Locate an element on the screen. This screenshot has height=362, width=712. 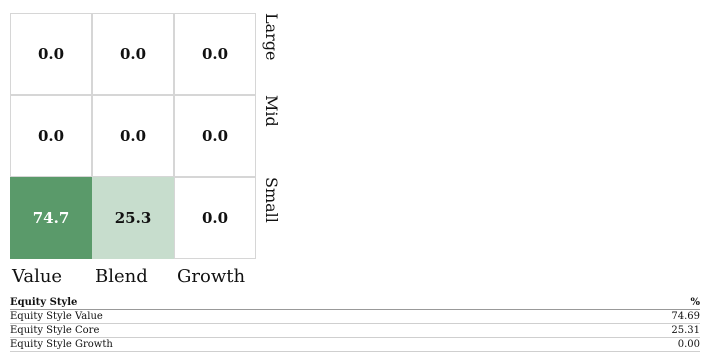
table-row: Equity Style Value 74.69 is located at coordinates (355, 317).